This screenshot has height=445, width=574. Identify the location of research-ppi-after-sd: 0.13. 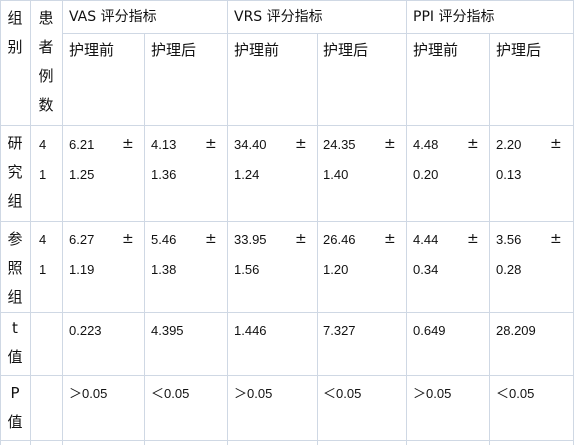
(509, 174).